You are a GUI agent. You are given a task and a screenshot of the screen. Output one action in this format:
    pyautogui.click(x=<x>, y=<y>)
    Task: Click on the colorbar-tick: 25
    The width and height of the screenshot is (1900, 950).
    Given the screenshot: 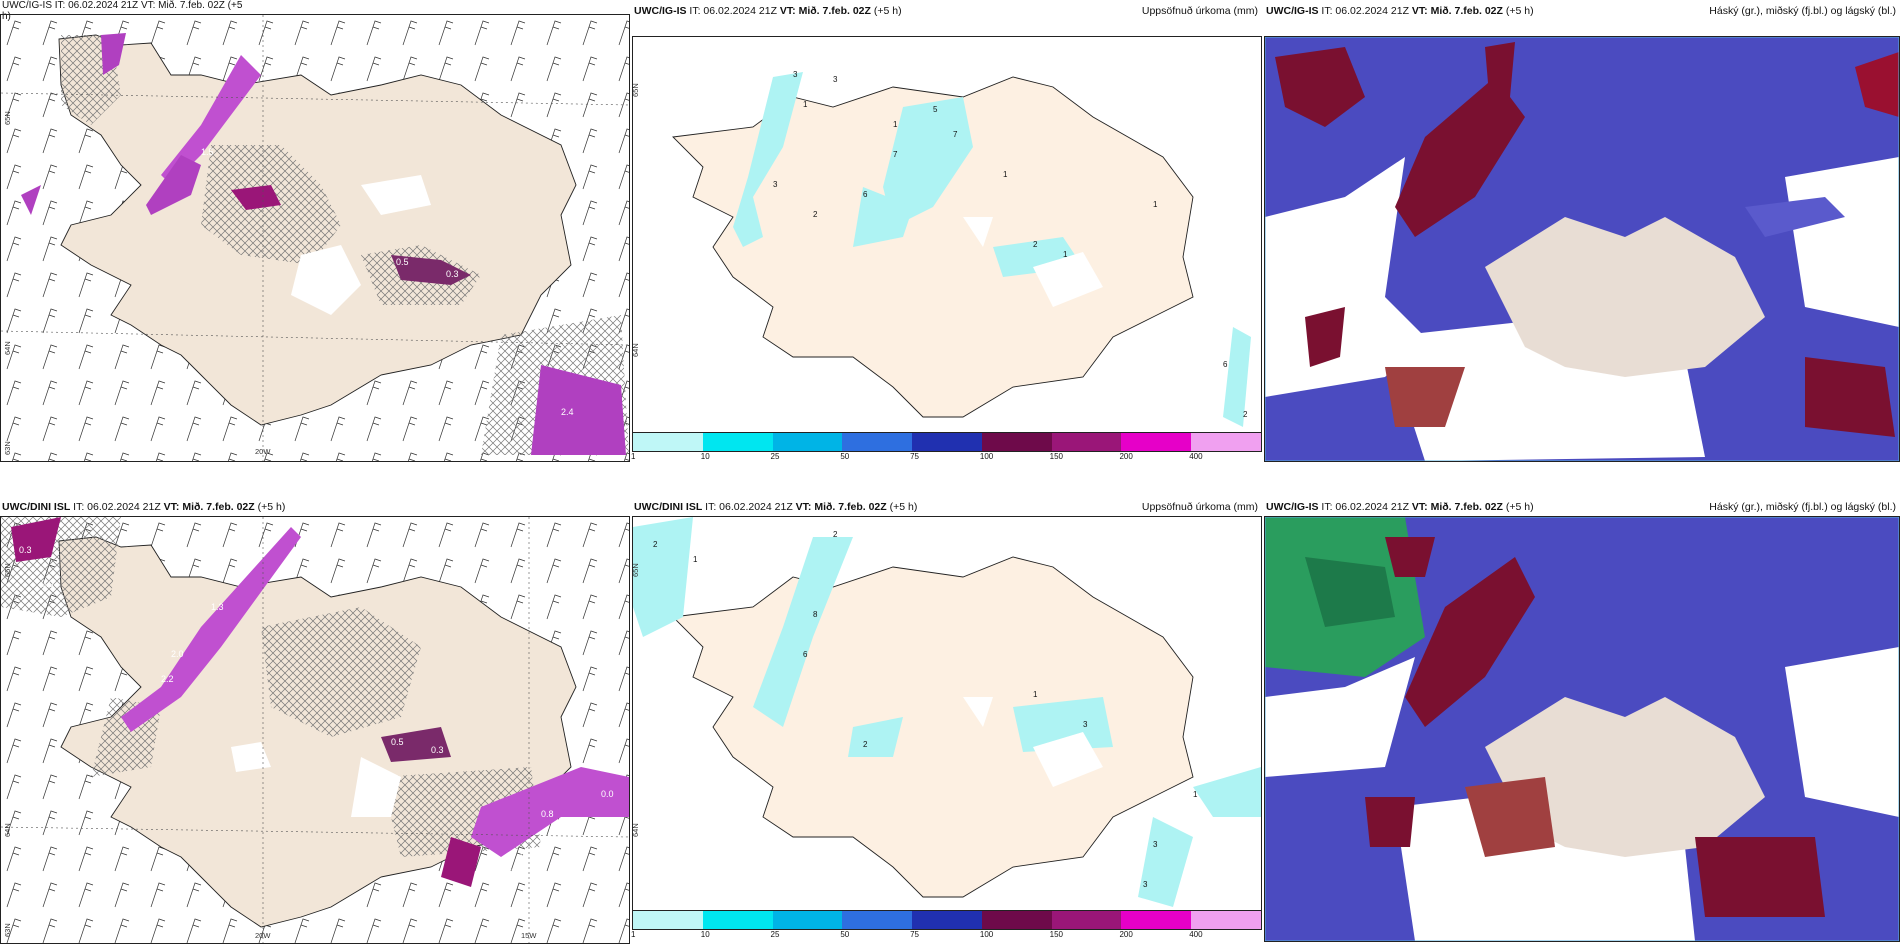 What is the action you would take?
    pyautogui.click(x=775, y=456)
    